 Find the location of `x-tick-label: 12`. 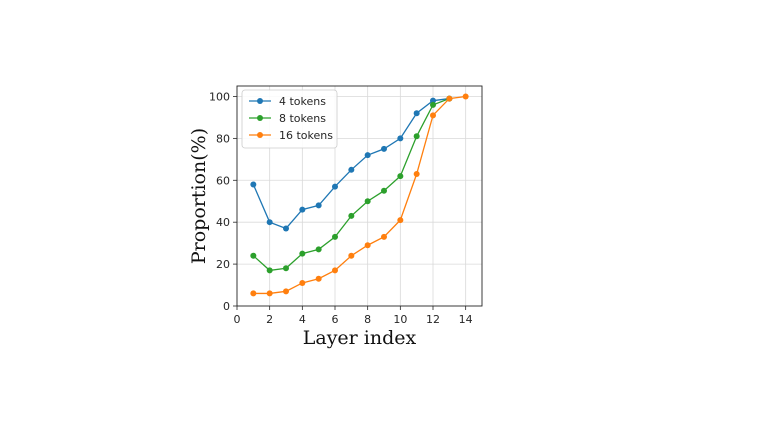

x-tick-label: 12 is located at coordinates (433, 319).